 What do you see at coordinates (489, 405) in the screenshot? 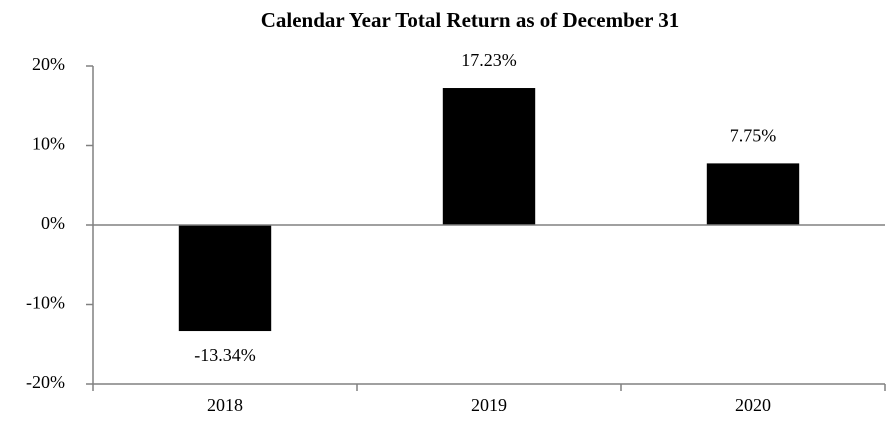
I see `x-tick-label: 2019` at bounding box center [489, 405].